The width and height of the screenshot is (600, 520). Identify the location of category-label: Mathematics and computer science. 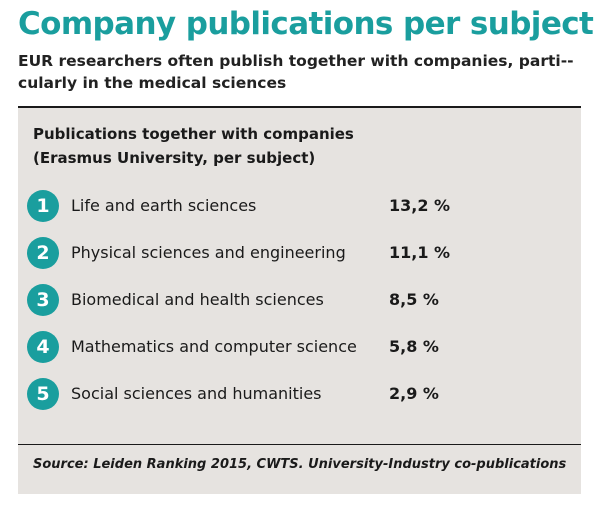
(214, 346).